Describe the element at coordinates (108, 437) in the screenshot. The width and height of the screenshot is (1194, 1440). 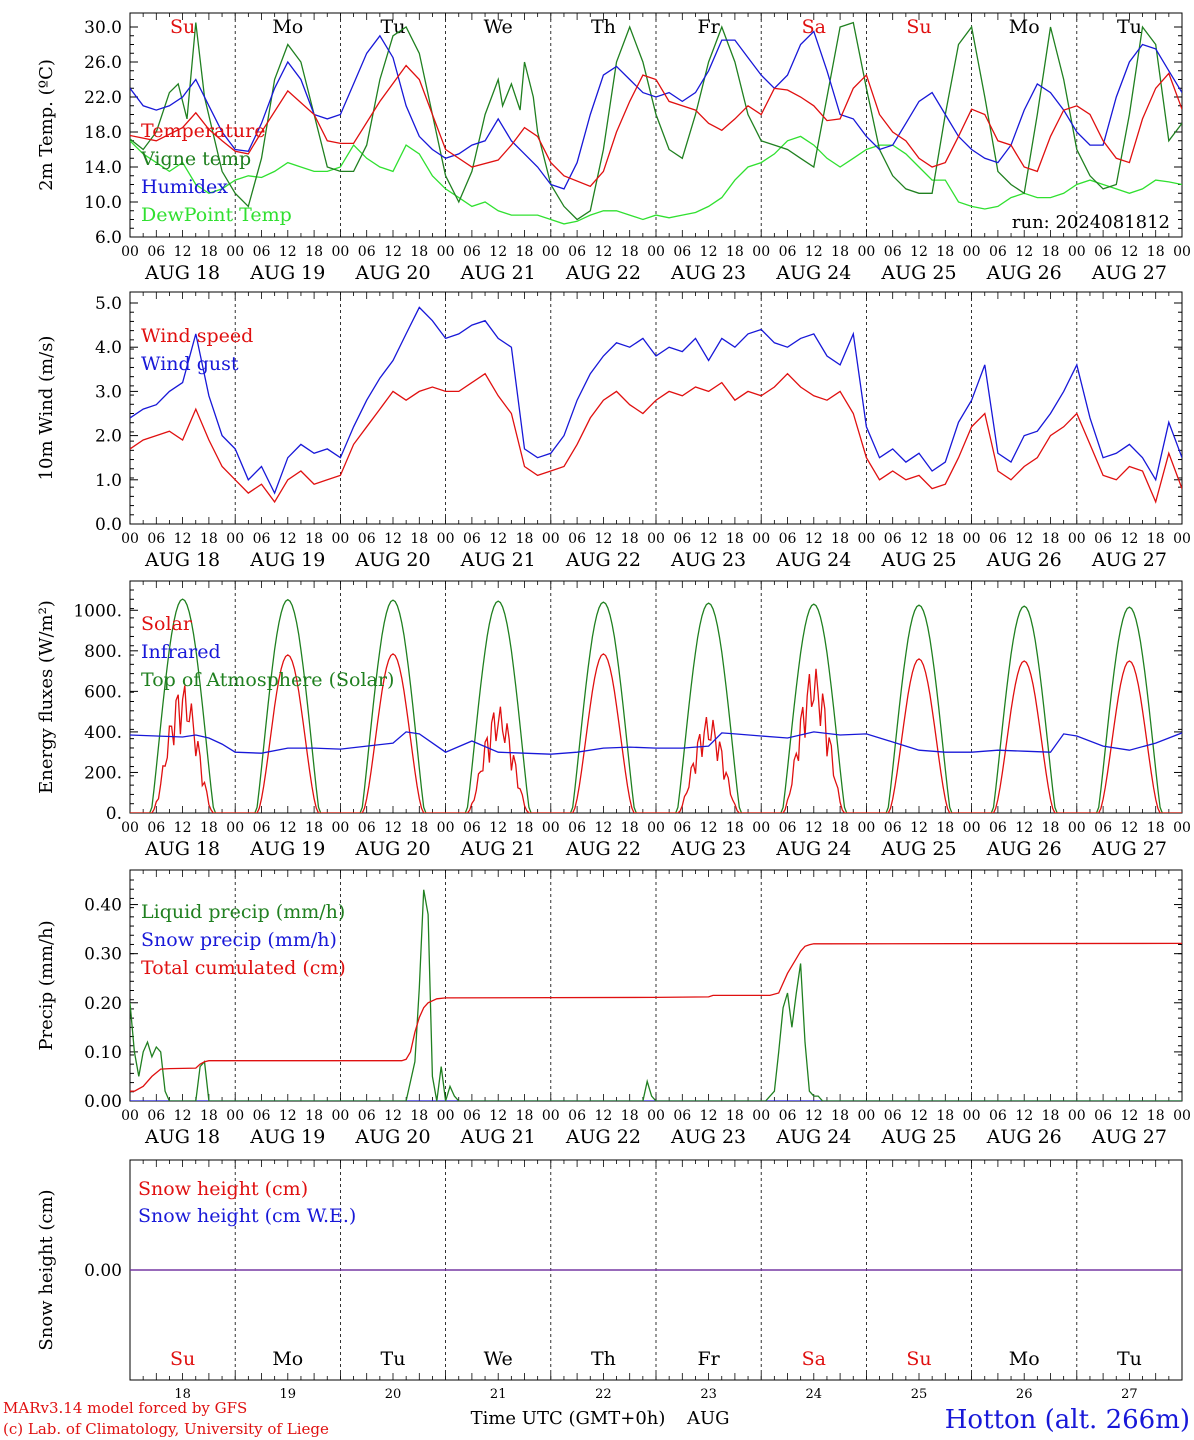
I see `y-tick-label: 2.0` at that location.